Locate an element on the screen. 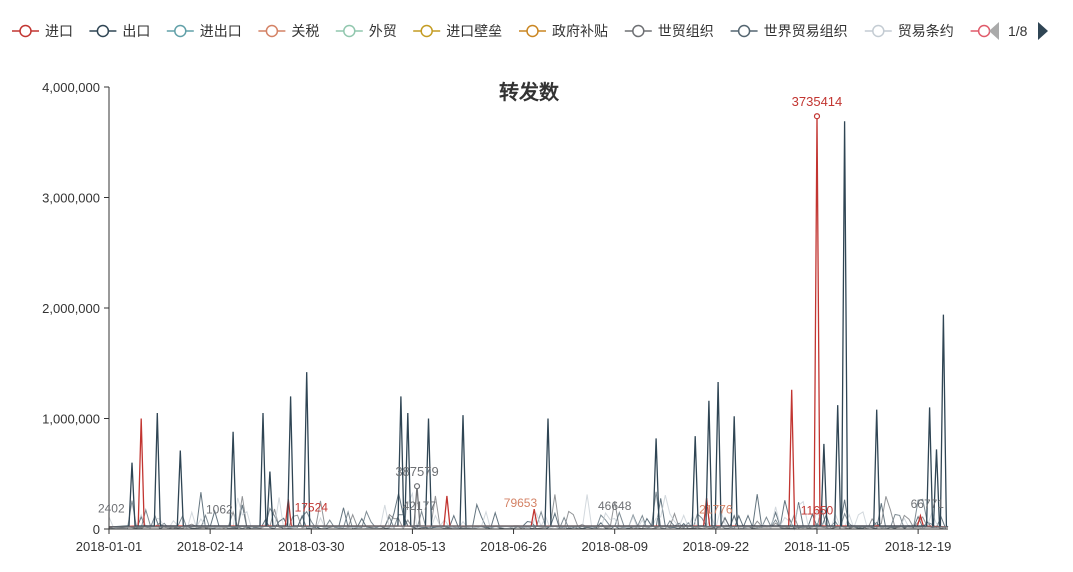 This screenshot has height=572, width=1073. y-tick-label: 3,000,000 is located at coordinates (71, 198).